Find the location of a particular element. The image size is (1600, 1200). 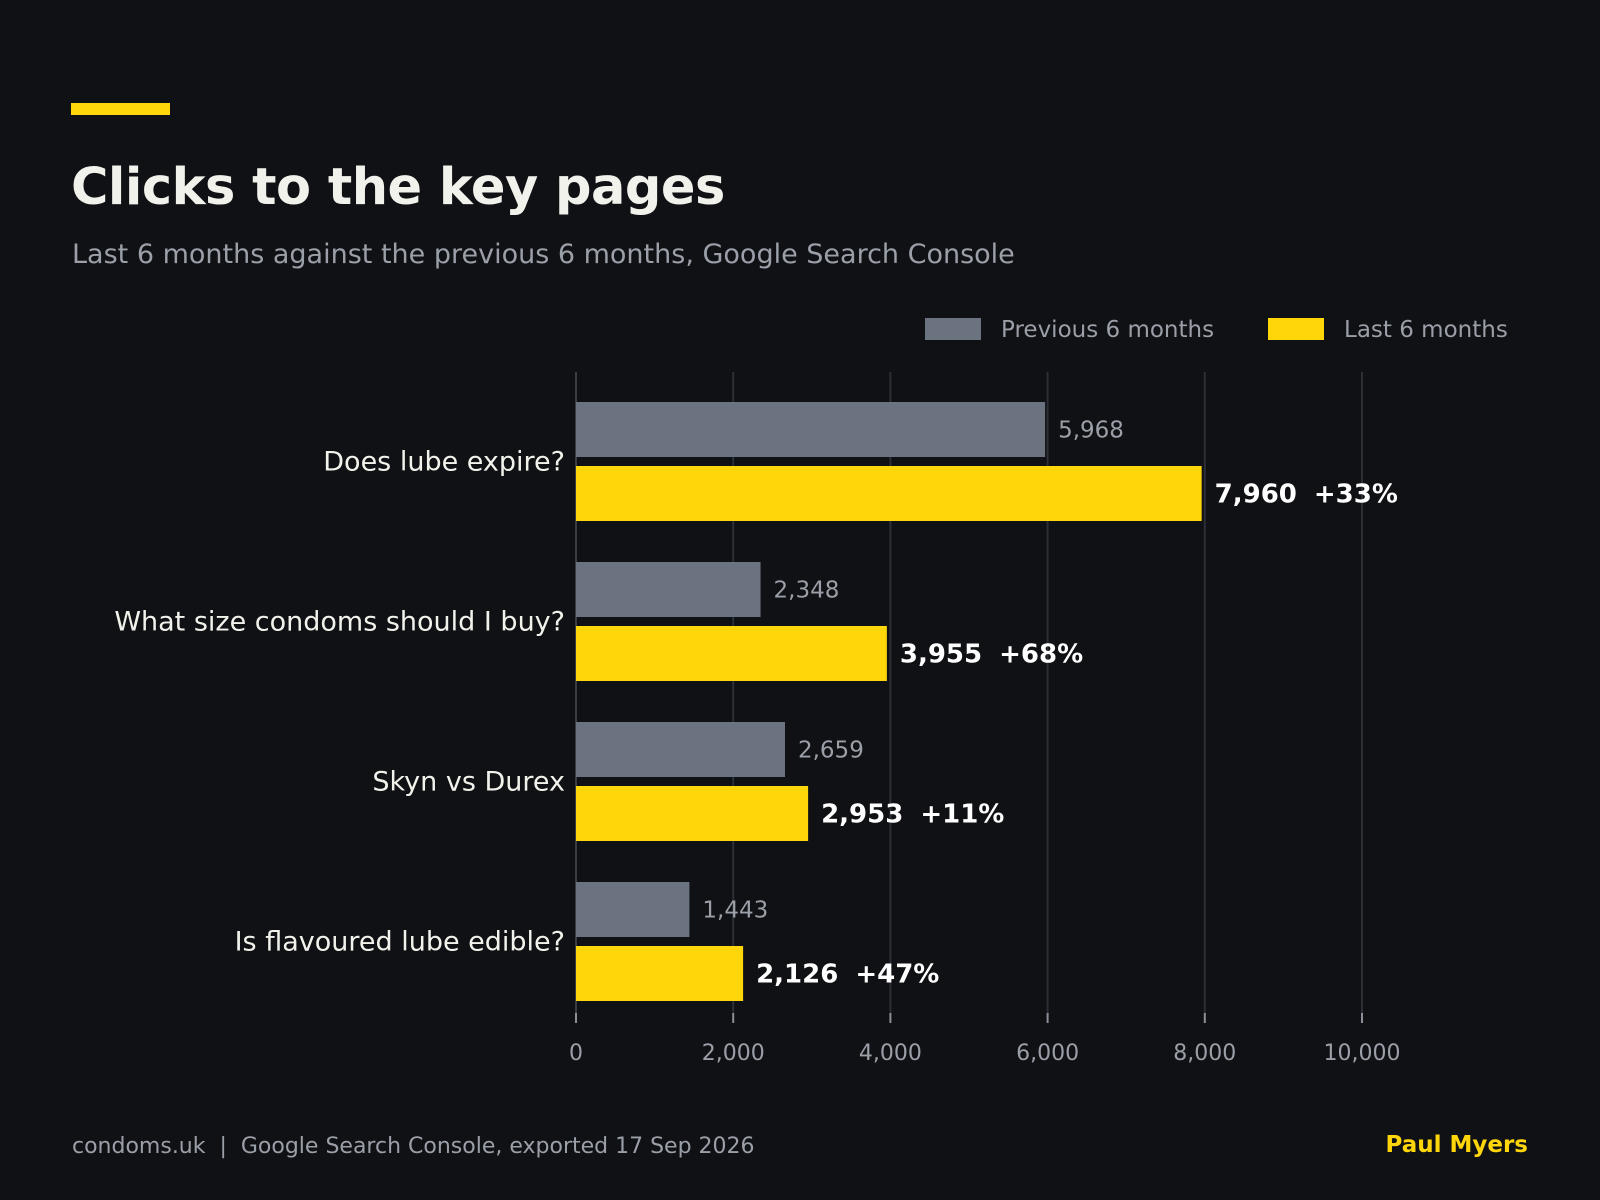

data-label-last: 2,126 +47% is located at coordinates (847, 975).